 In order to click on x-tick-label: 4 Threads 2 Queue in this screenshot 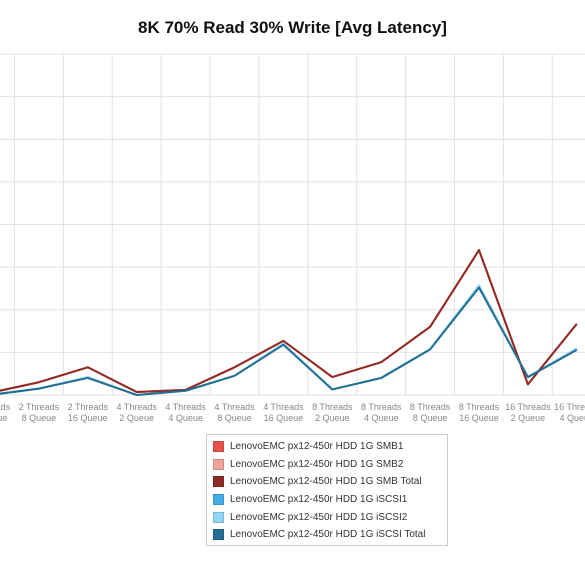, I will do `click(137, 412)`.